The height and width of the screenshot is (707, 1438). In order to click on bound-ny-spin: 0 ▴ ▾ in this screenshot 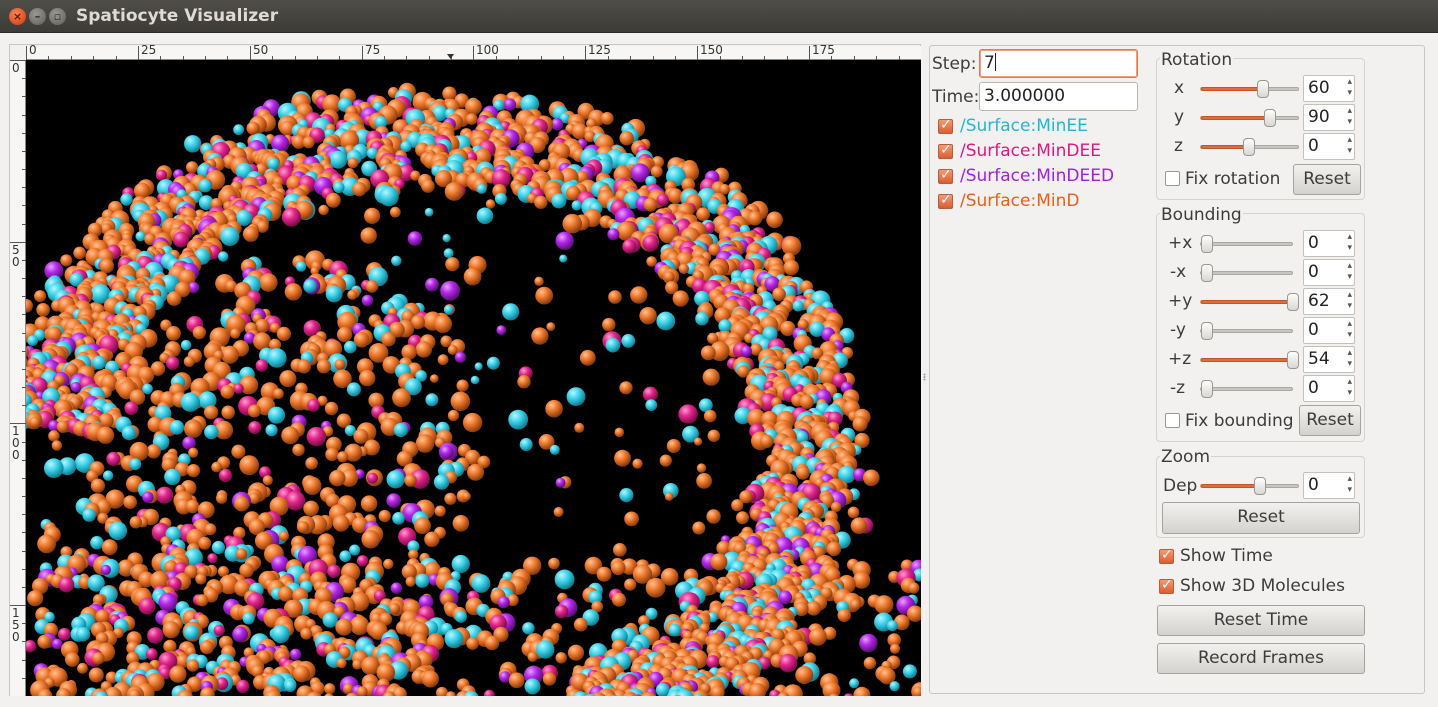, I will do `click(1329, 330)`.